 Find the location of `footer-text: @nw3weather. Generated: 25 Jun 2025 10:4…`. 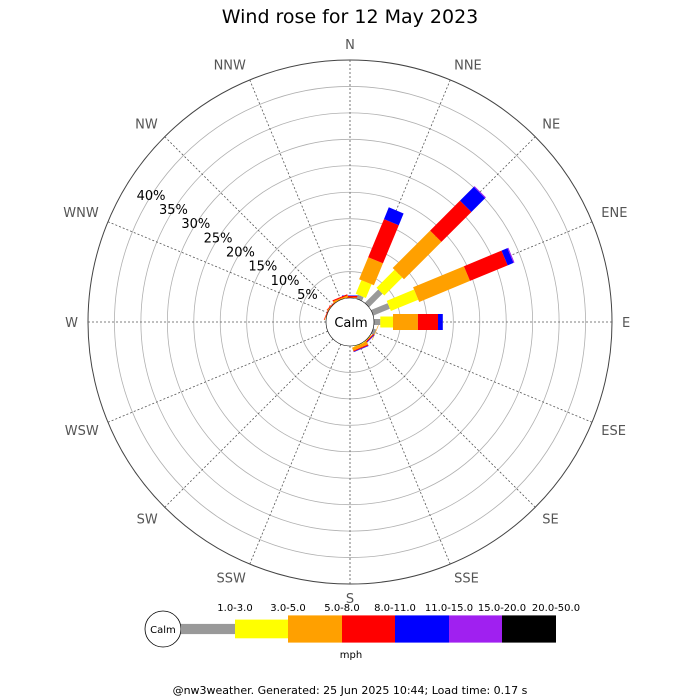

footer-text: @nw3weather. Generated: 25 Jun 2025 10:4… is located at coordinates (350, 690).